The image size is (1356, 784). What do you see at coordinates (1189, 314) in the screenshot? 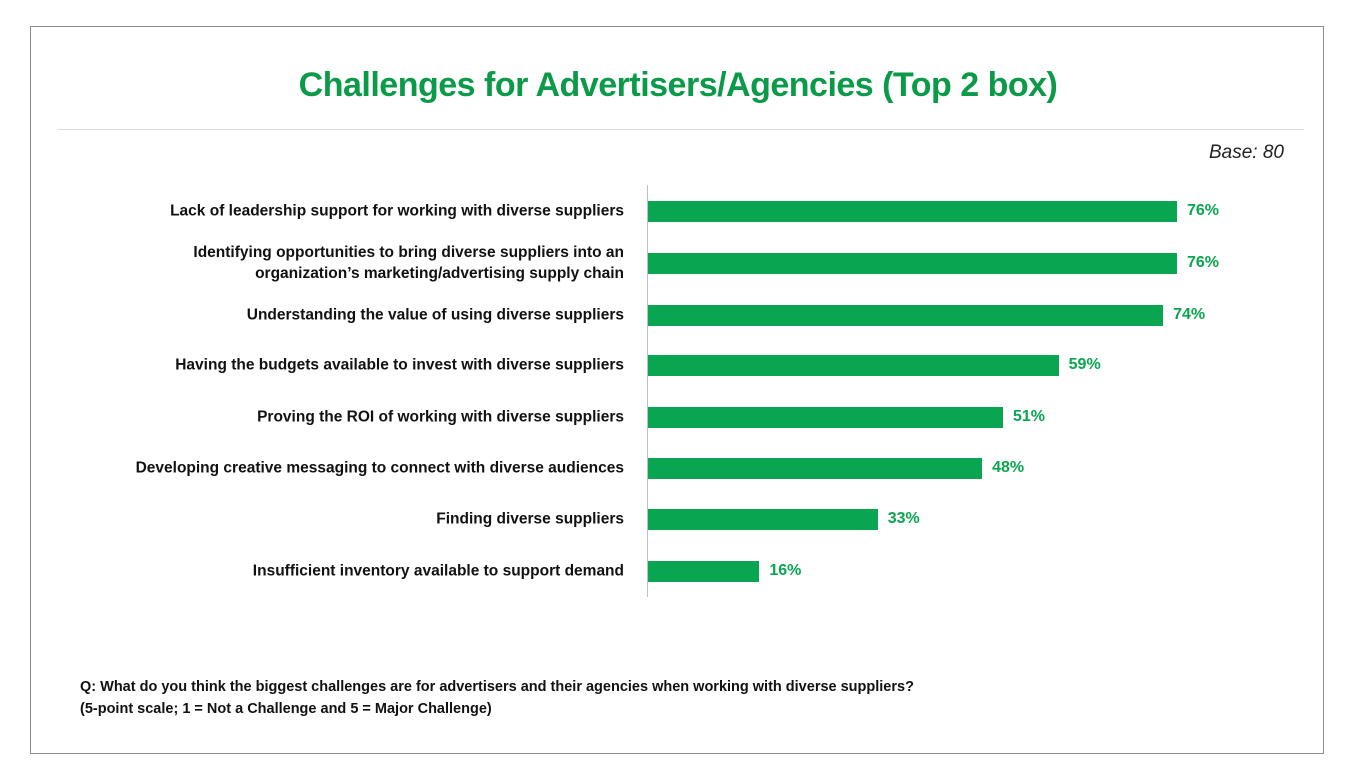
I see `data-label: 74%` at bounding box center [1189, 314].